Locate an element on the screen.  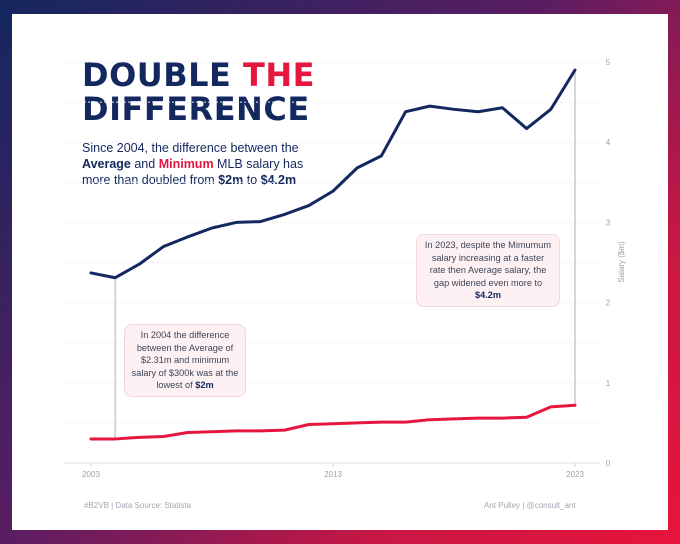
chart-title: DOUBLE THE DIFFERENCE is located at coordinates (198, 92).